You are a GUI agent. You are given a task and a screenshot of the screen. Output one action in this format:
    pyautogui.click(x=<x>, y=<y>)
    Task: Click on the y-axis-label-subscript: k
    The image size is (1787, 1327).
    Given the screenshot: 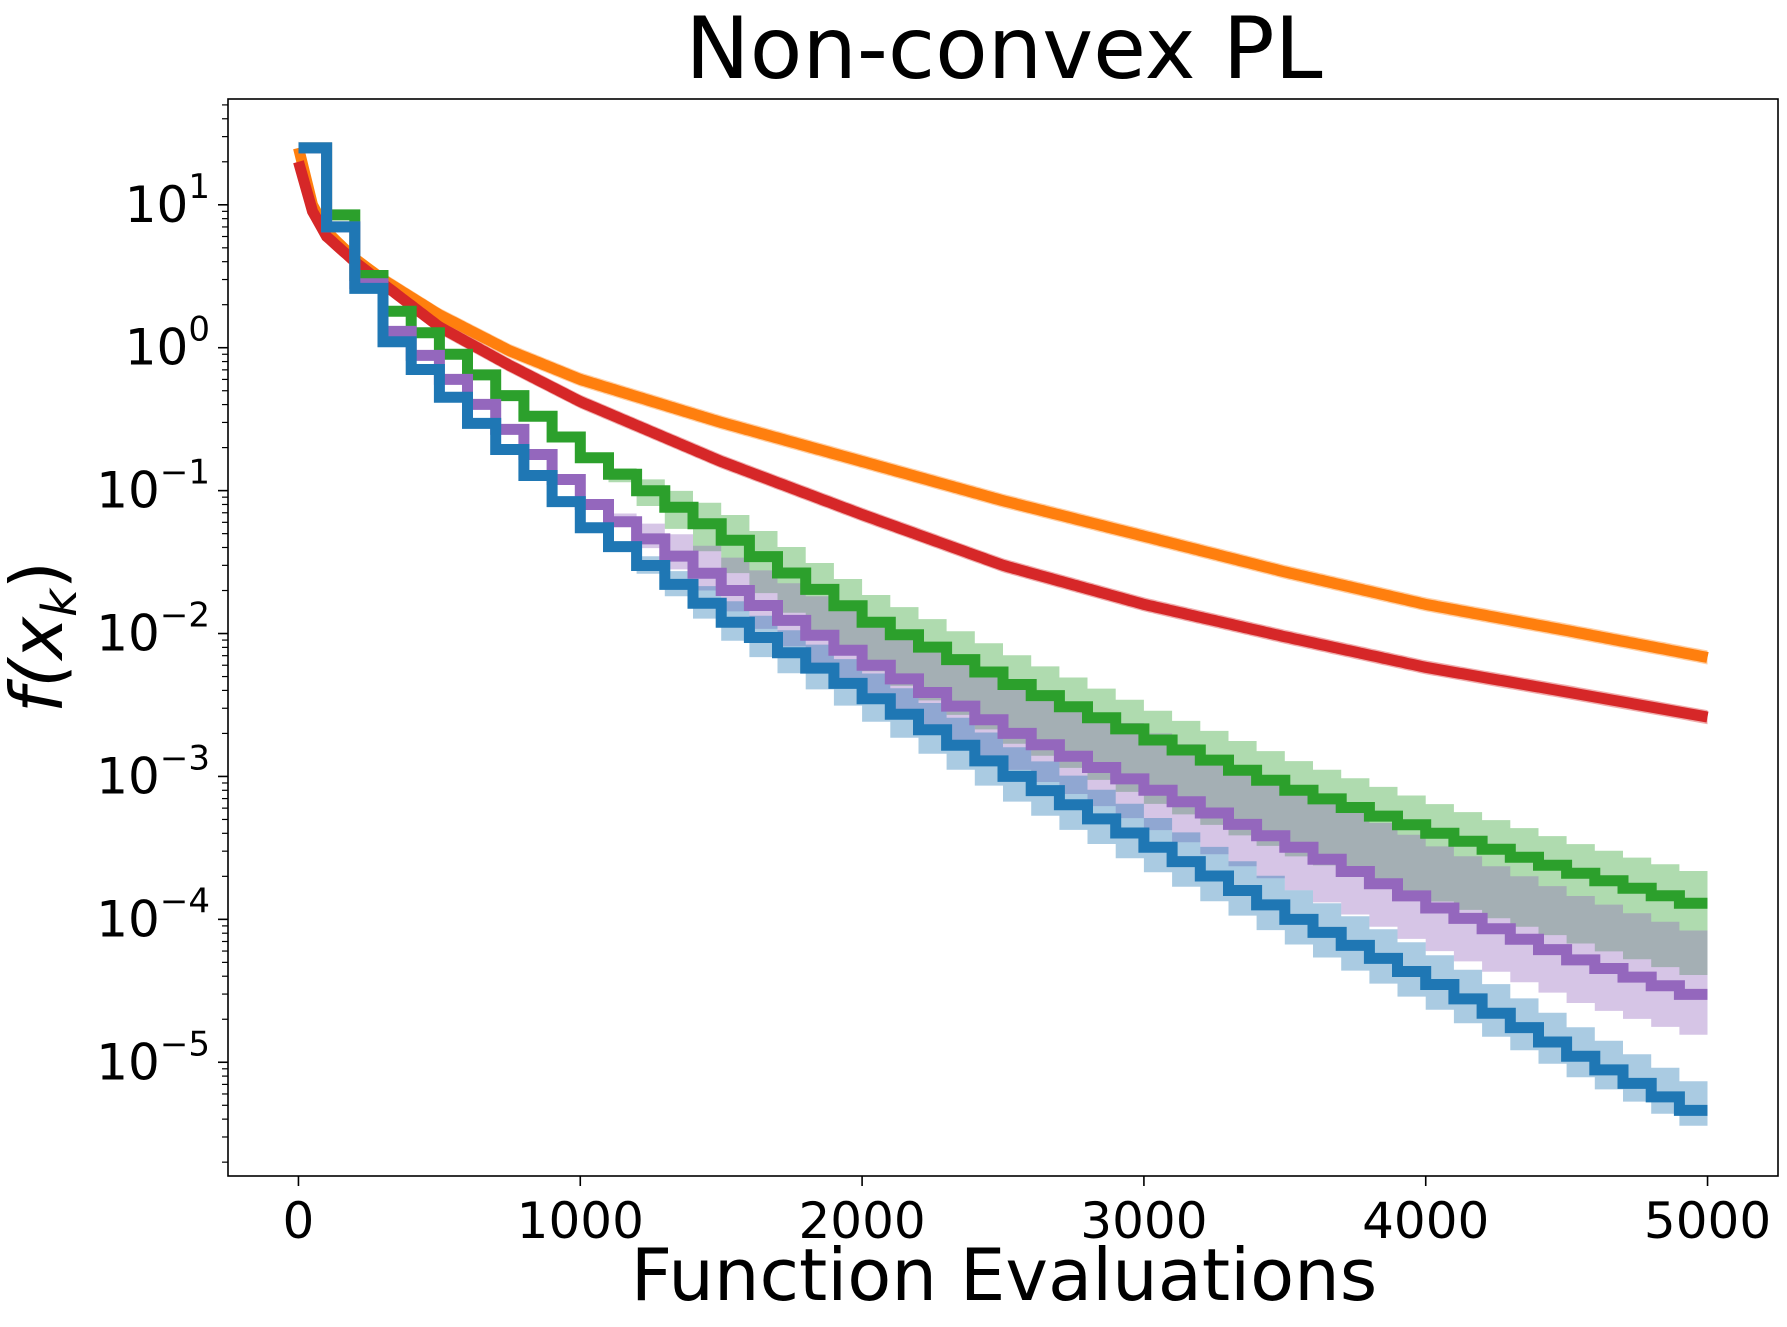 What is the action you would take?
    pyautogui.click(x=60, y=602)
    